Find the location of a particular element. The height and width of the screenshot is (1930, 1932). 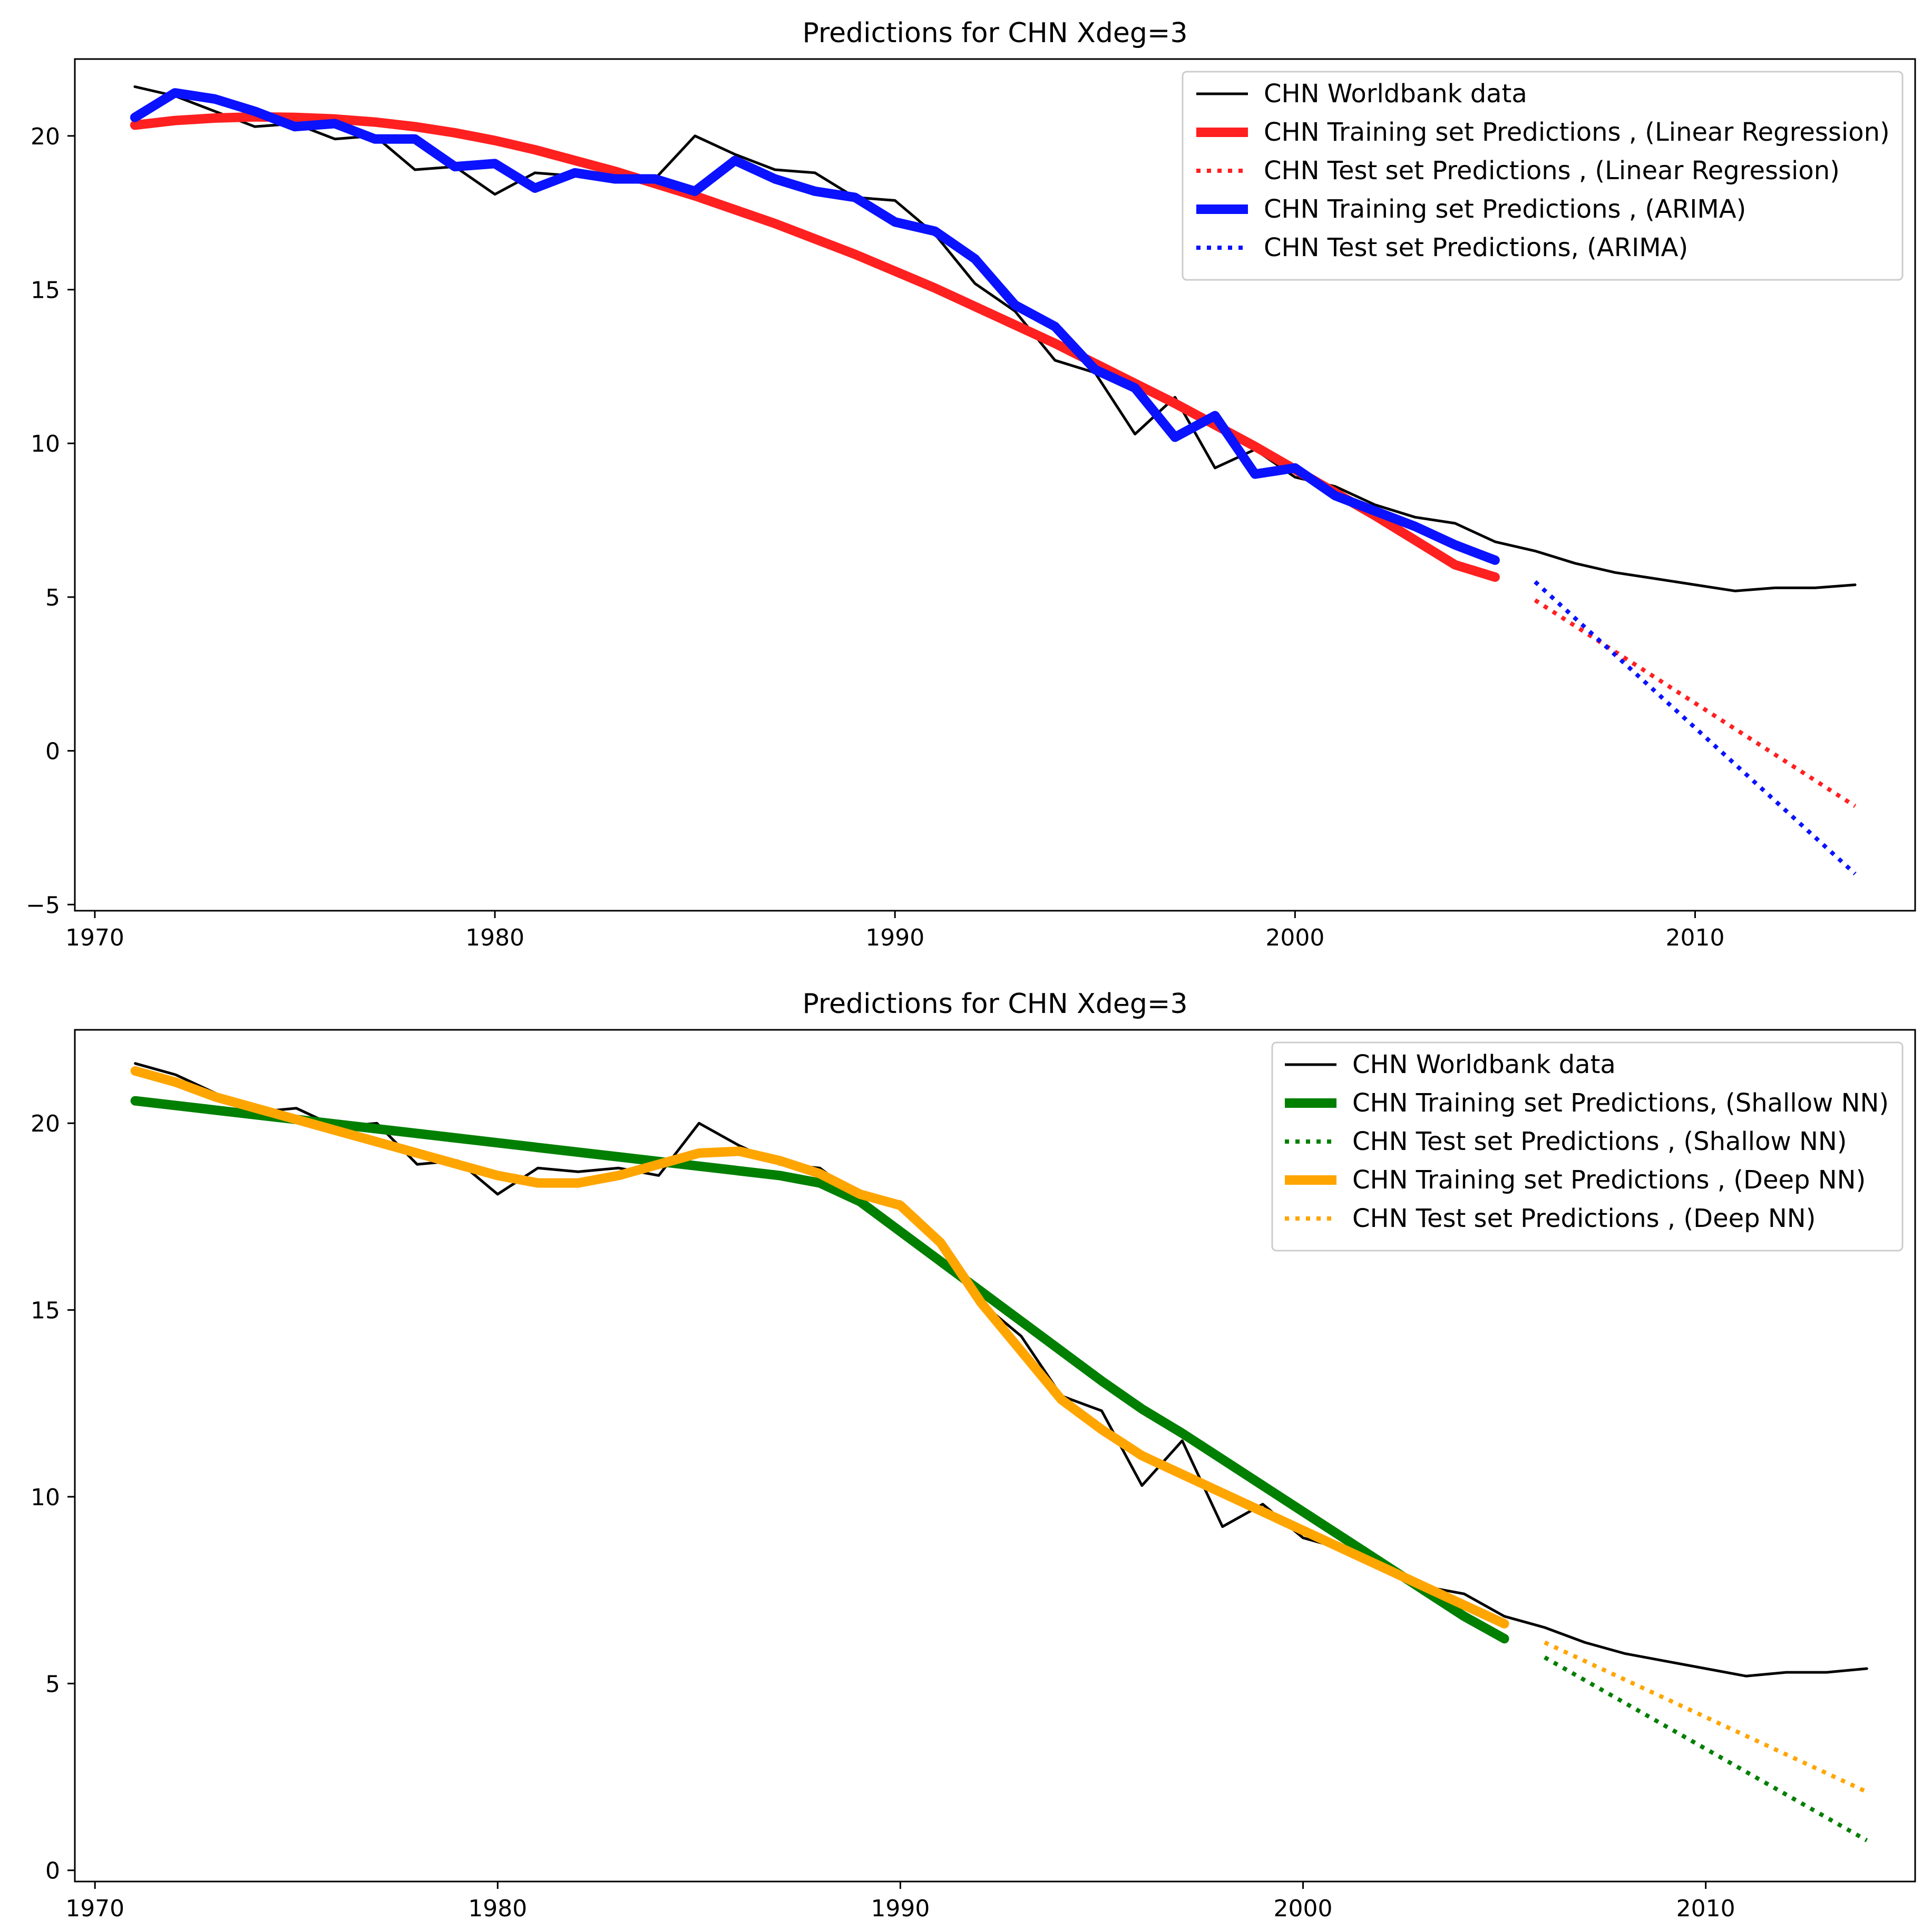

chart2-y-tick-label: 5 is located at coordinates (52, 1684).